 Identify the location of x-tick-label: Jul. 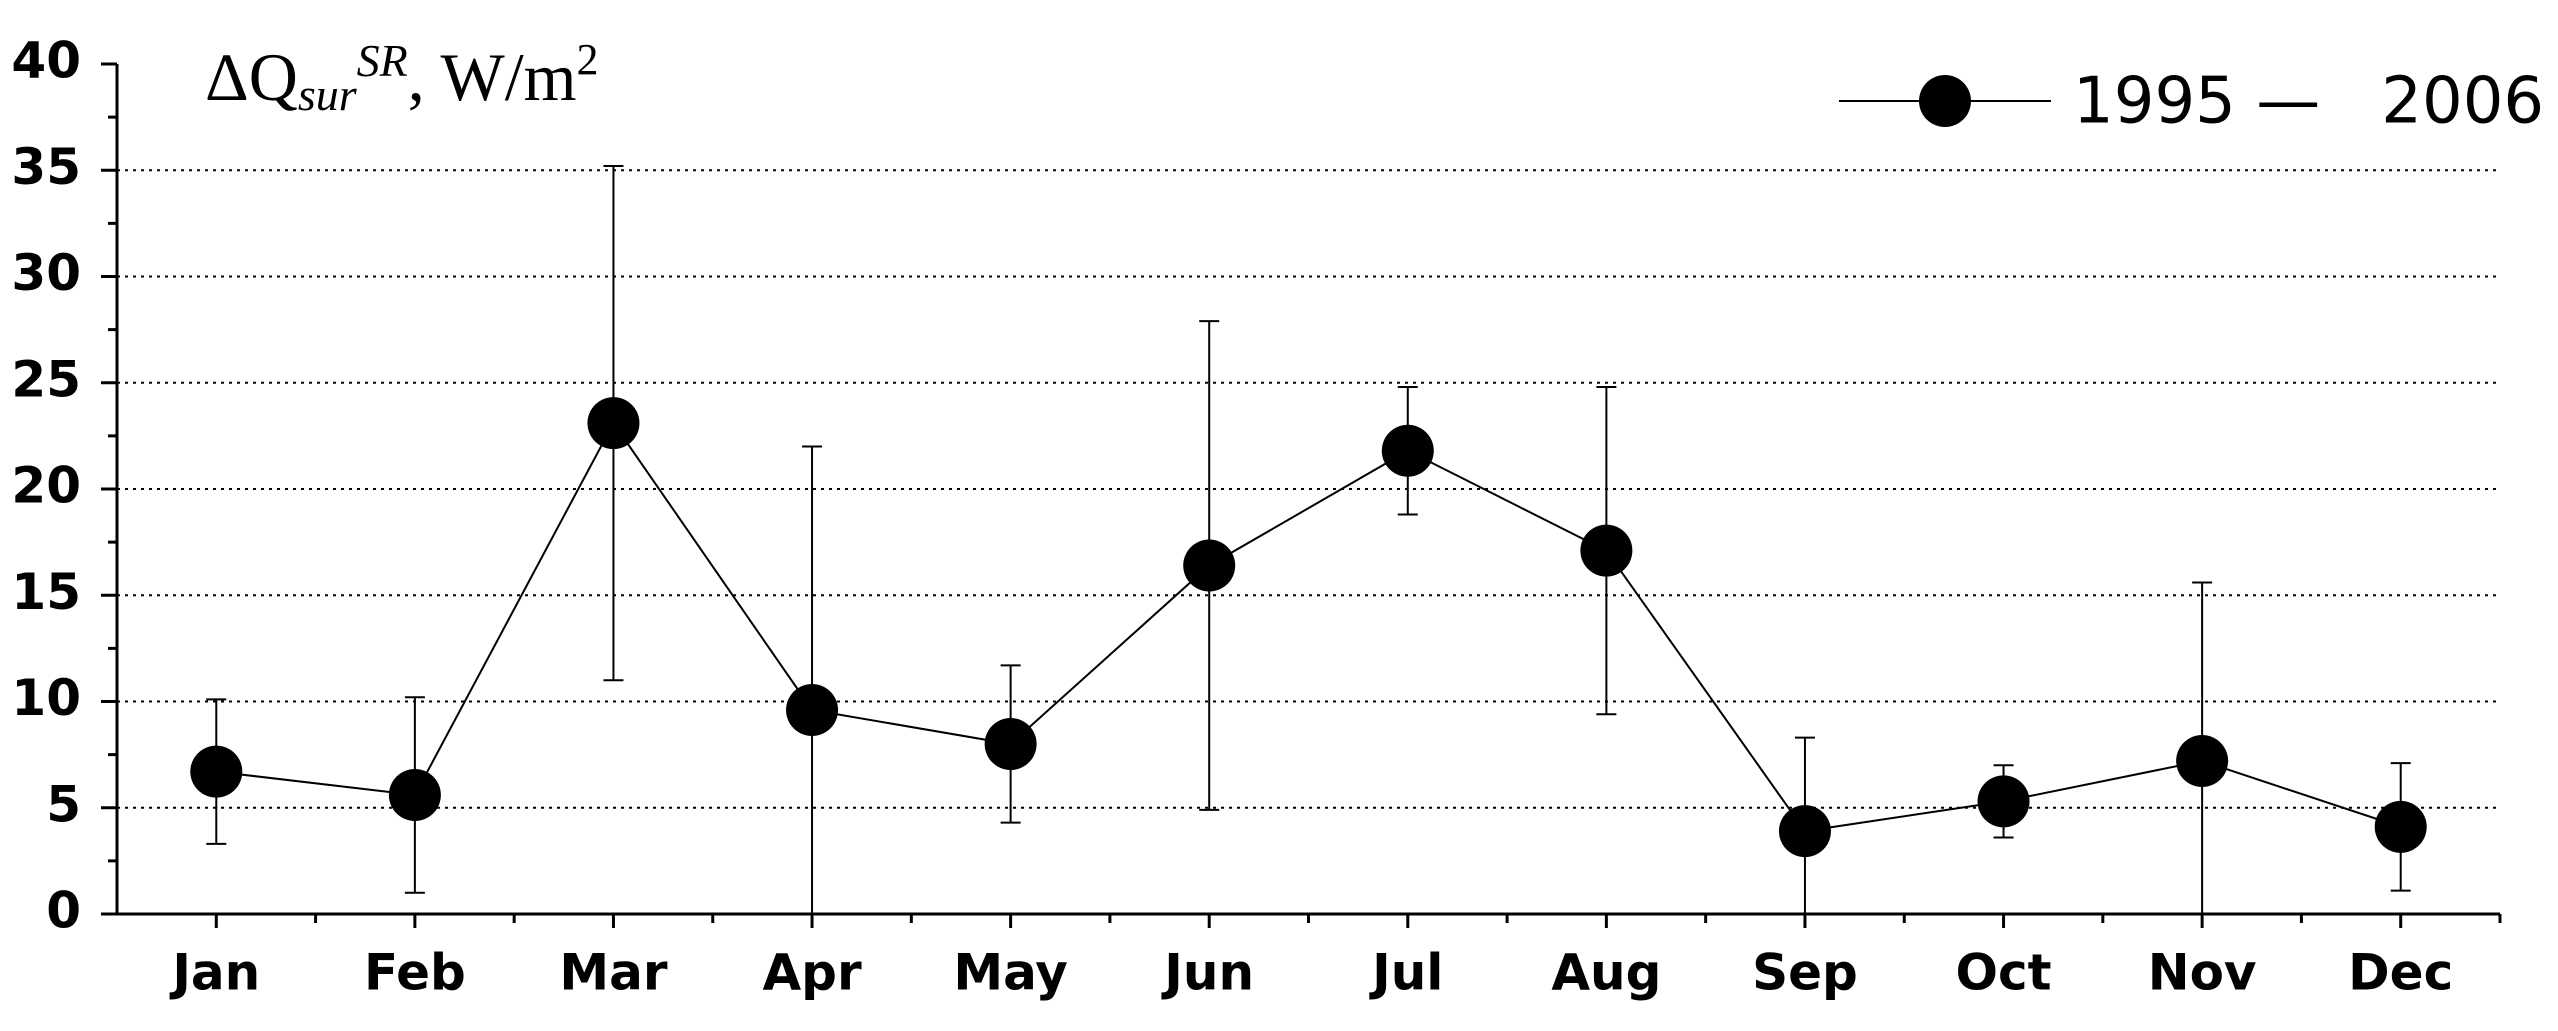
(1406, 973).